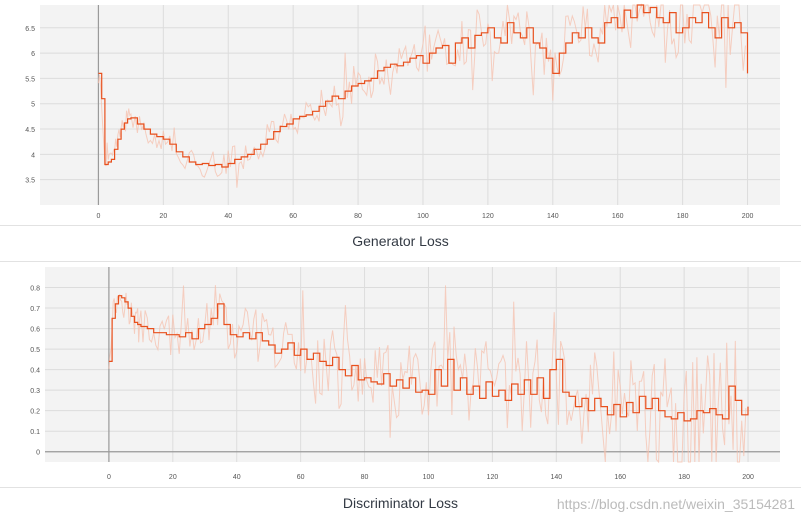 Image resolution: width=801 pixels, height=524 pixels. What do you see at coordinates (30, 29) in the screenshot?
I see `y-tick-label: 6.5` at bounding box center [30, 29].